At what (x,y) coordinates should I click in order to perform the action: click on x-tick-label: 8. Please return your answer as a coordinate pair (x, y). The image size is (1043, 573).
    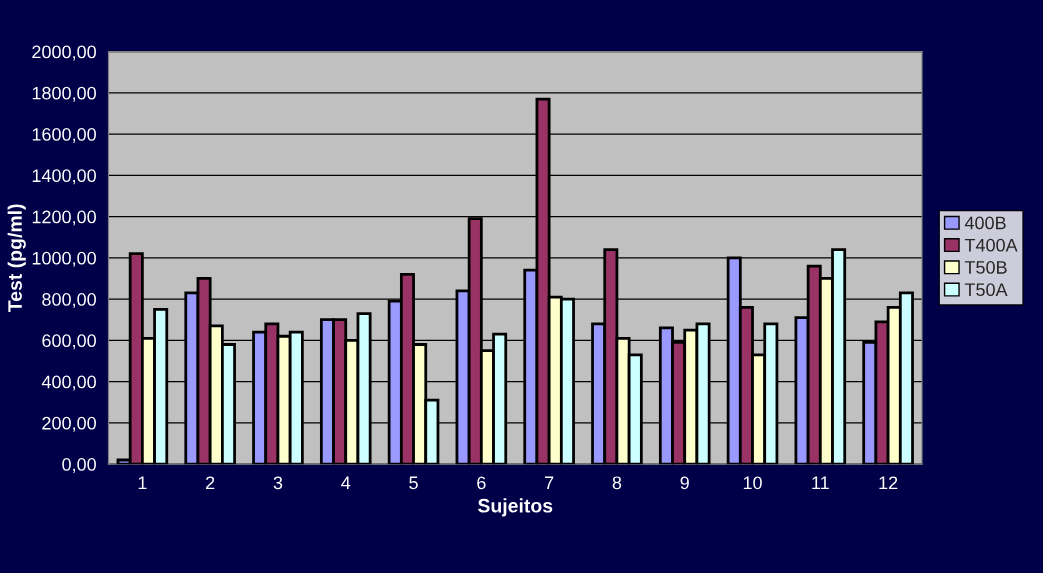
    Looking at the image, I should click on (617, 483).